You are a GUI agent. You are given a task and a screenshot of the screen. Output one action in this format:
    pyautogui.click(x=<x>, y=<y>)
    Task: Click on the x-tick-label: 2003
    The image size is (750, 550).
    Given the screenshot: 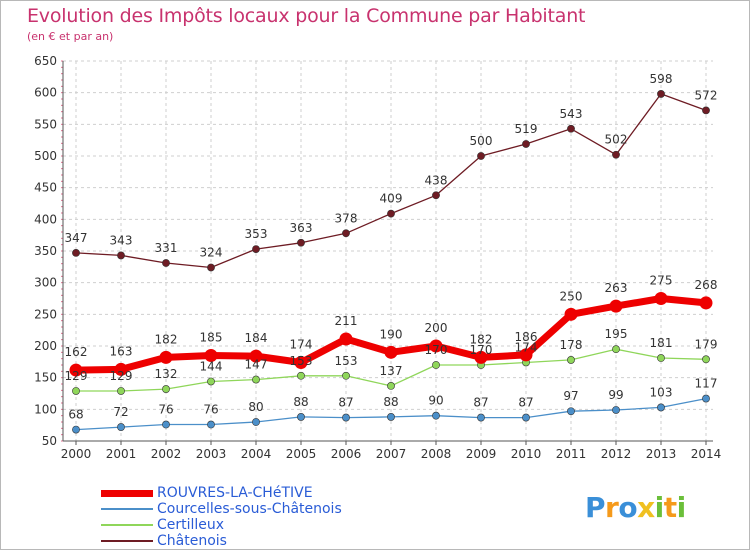 What is the action you would take?
    pyautogui.click(x=211, y=454)
    